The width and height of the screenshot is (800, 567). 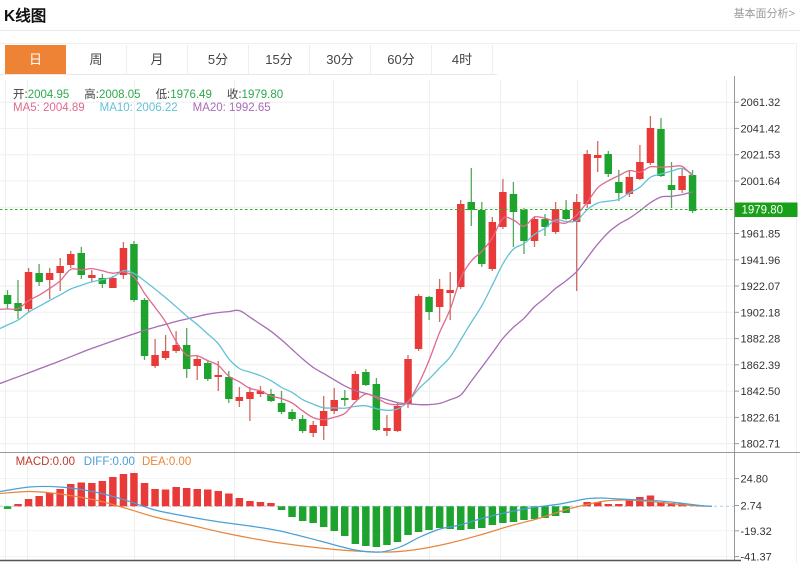 What do you see at coordinates (761, 340) in the screenshot?
I see `svg-text: 1882.28` at bounding box center [761, 340].